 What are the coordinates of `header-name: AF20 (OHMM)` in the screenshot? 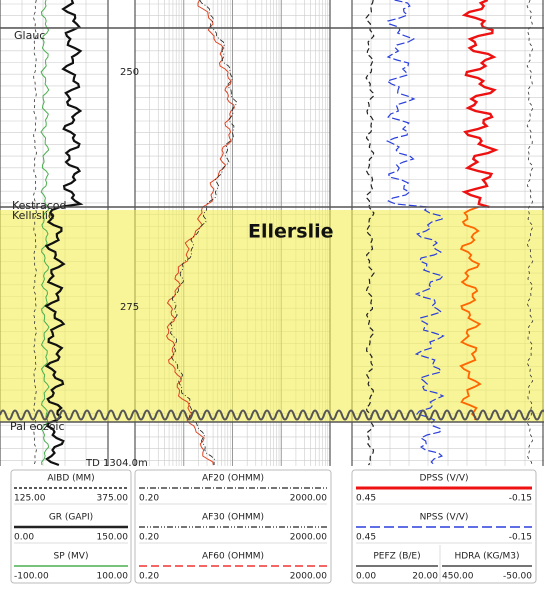 It's located at (233, 479).